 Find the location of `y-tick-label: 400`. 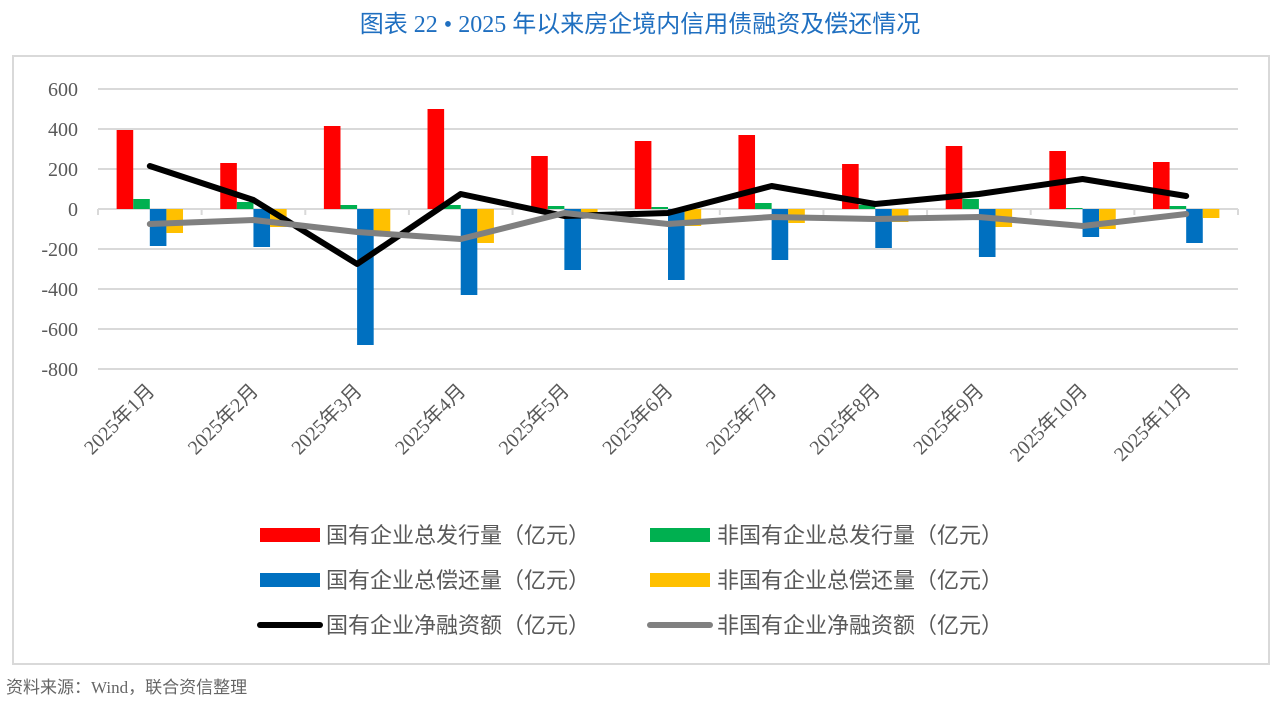

y-tick-label: 400 is located at coordinates (63, 130).